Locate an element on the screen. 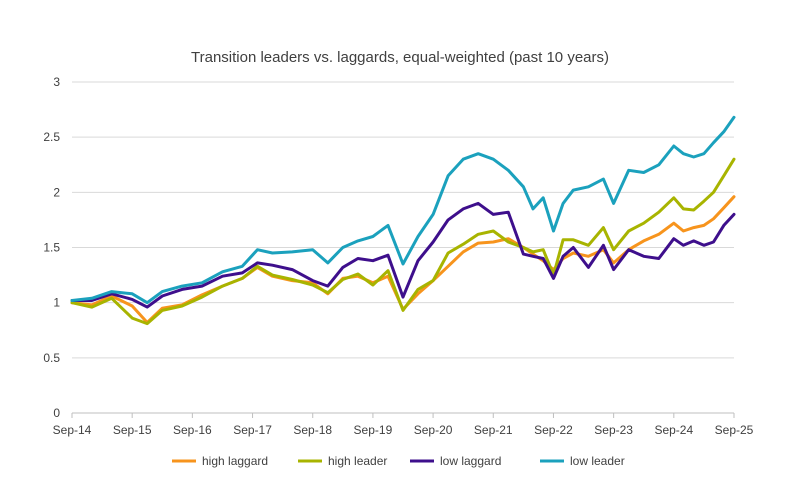 This screenshot has height=485, width=800. y-tick-label: 3 is located at coordinates (56, 82).